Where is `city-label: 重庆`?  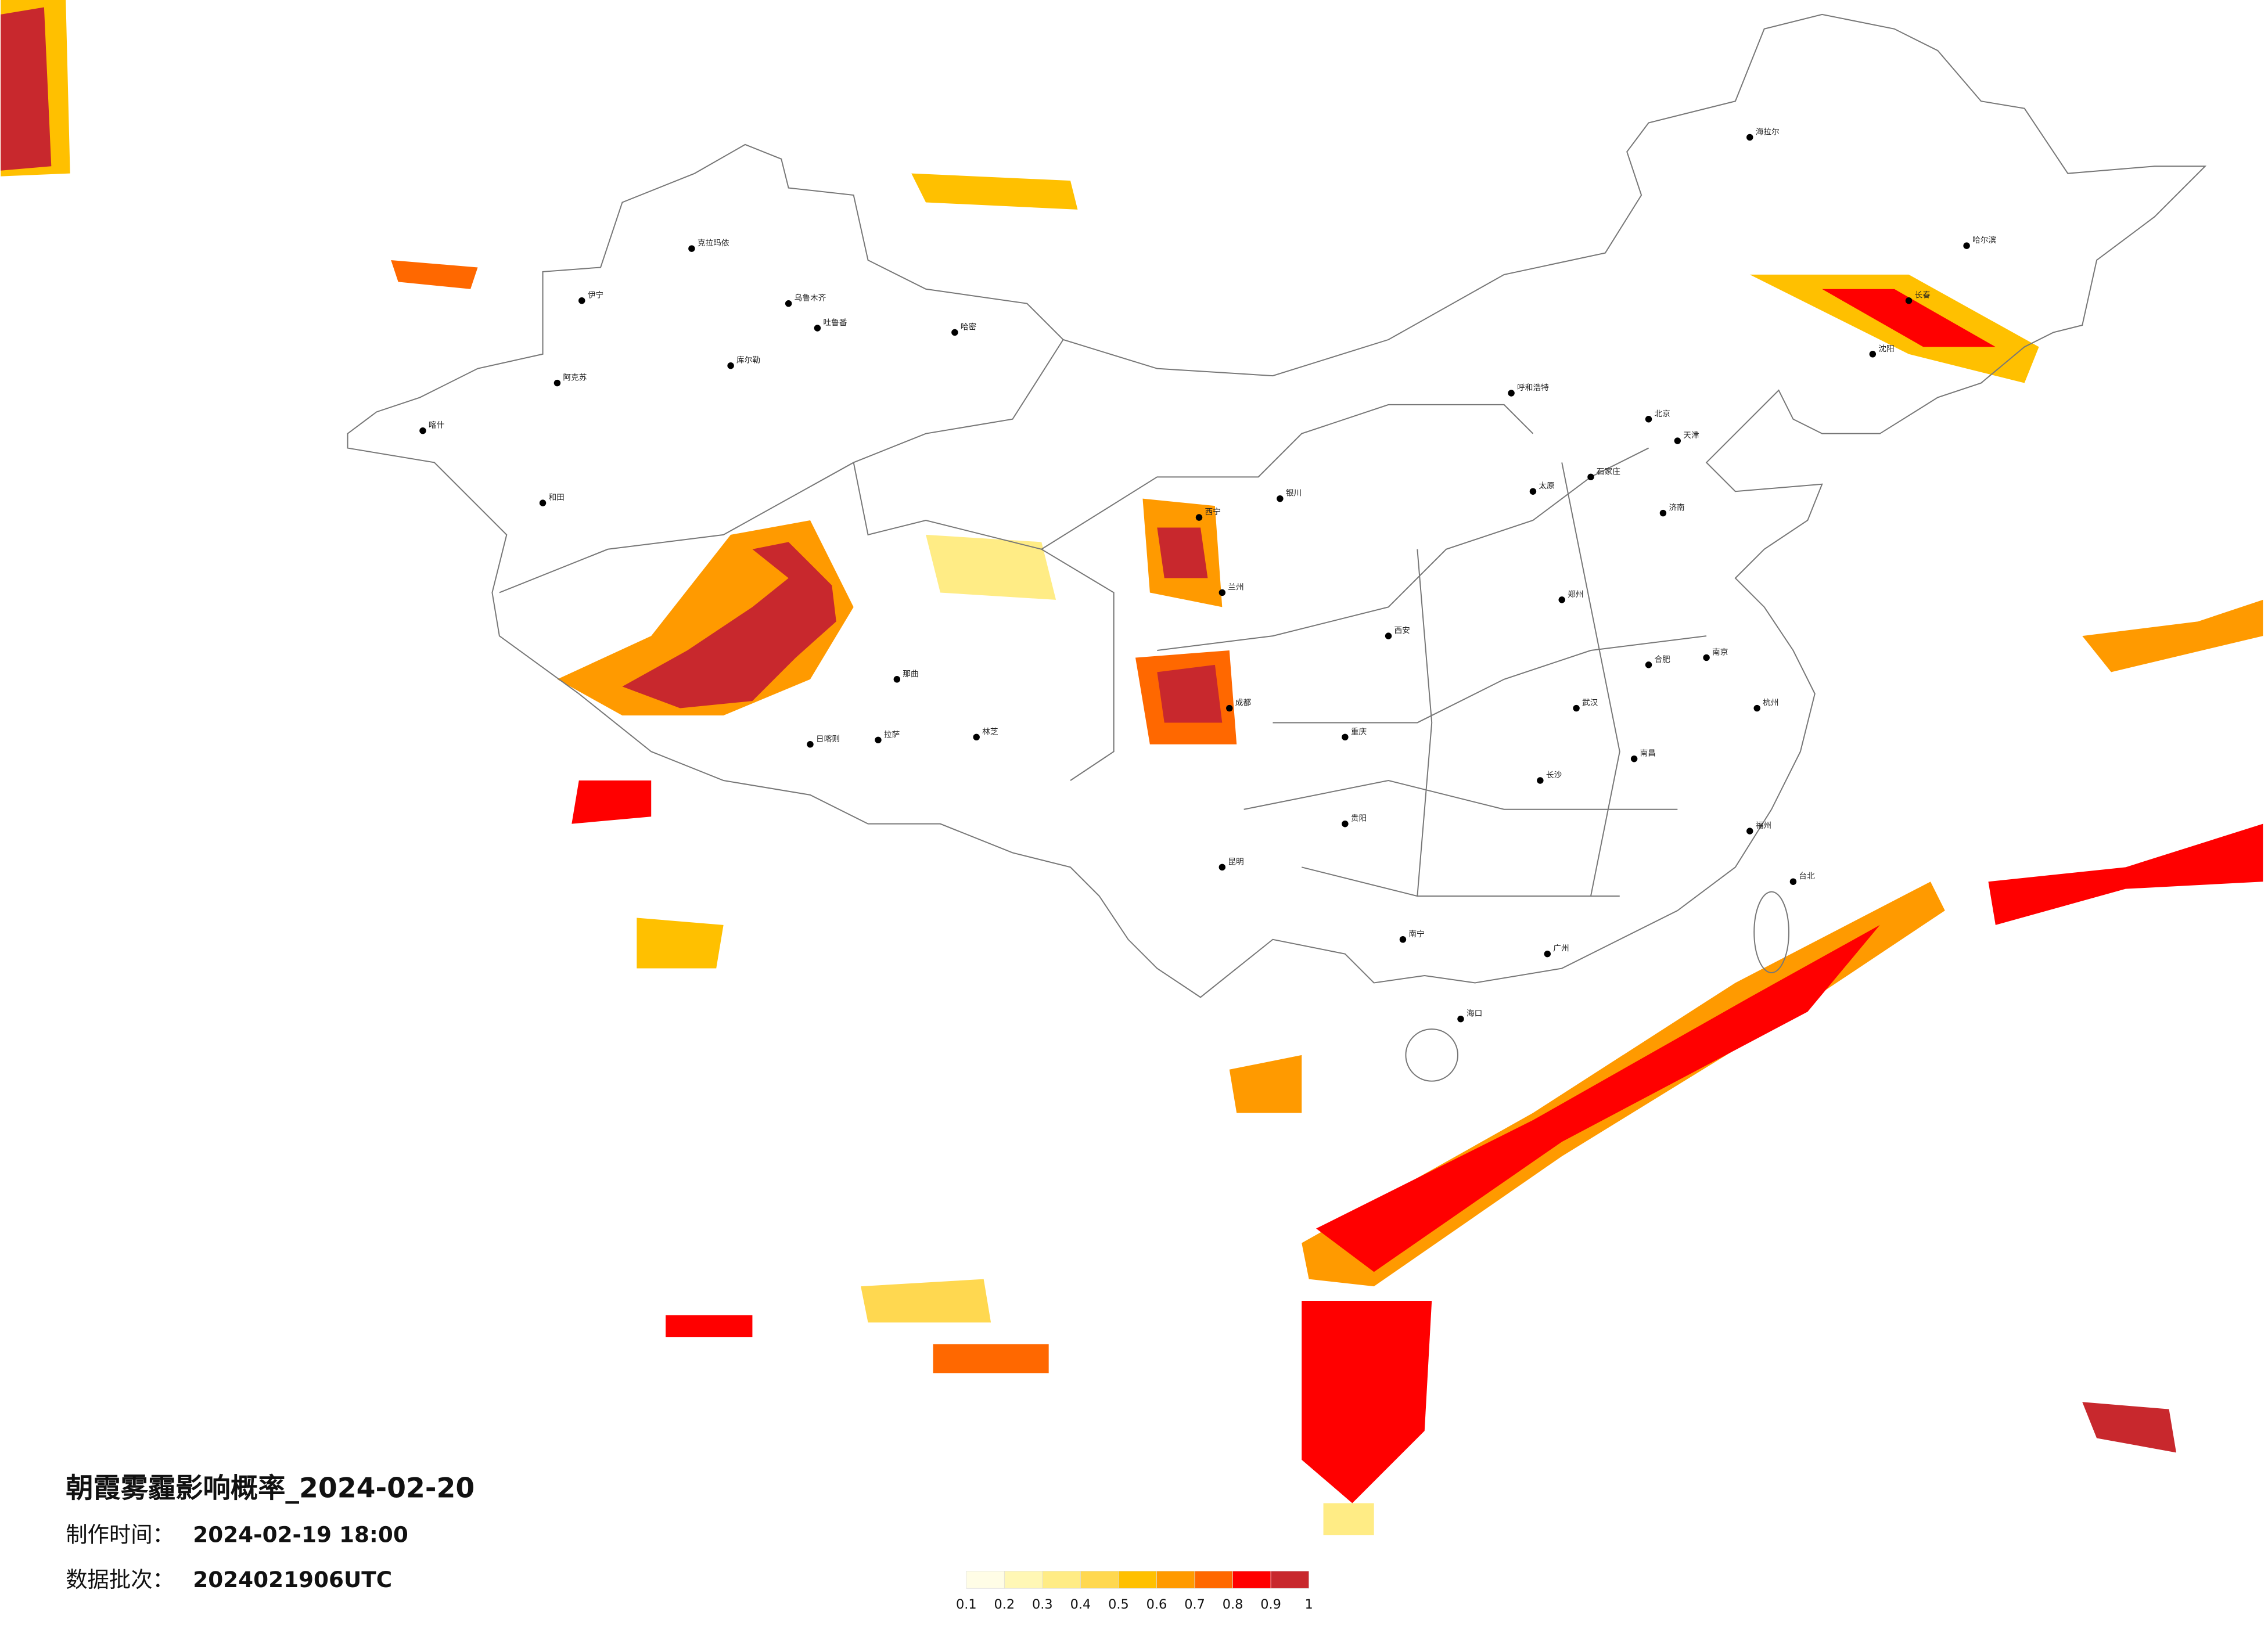
city-label: 重庆 is located at coordinates (1359, 731).